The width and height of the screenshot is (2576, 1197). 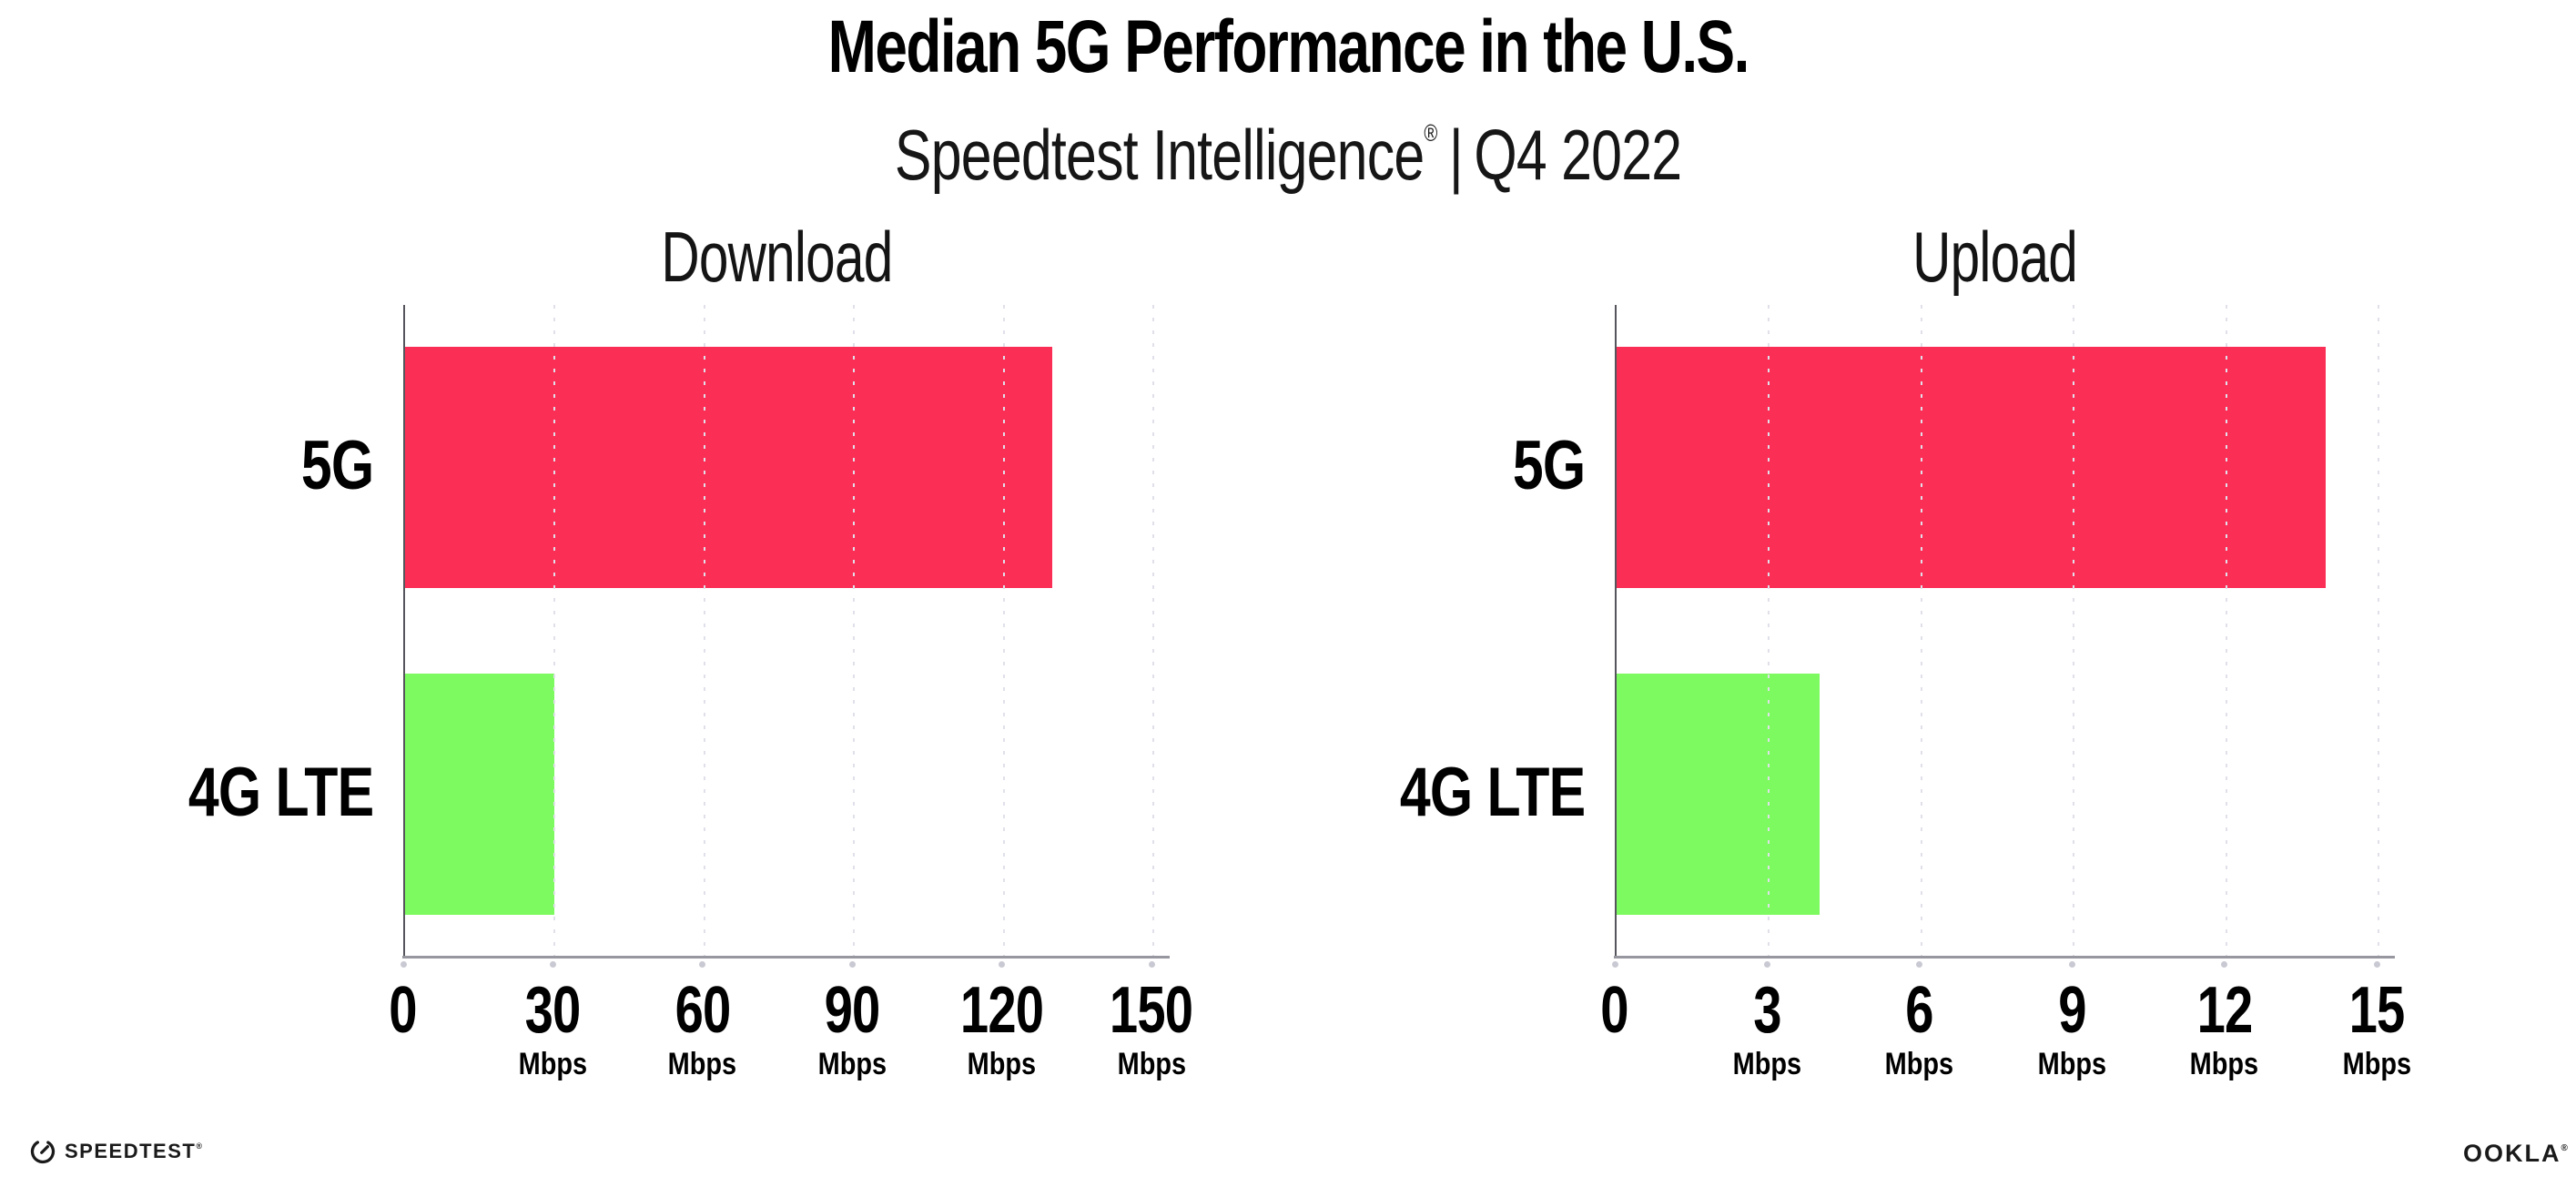 I want to click on speedtest-wordmark: SPEEDTEST®, so click(x=134, y=1151).